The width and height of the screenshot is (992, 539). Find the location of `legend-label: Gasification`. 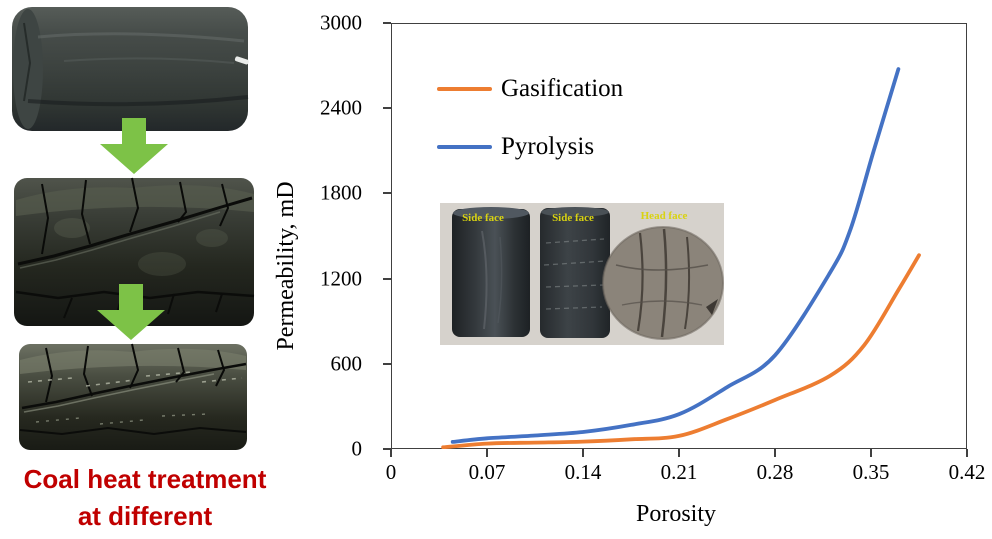

legend-label: Gasification is located at coordinates (562, 88).